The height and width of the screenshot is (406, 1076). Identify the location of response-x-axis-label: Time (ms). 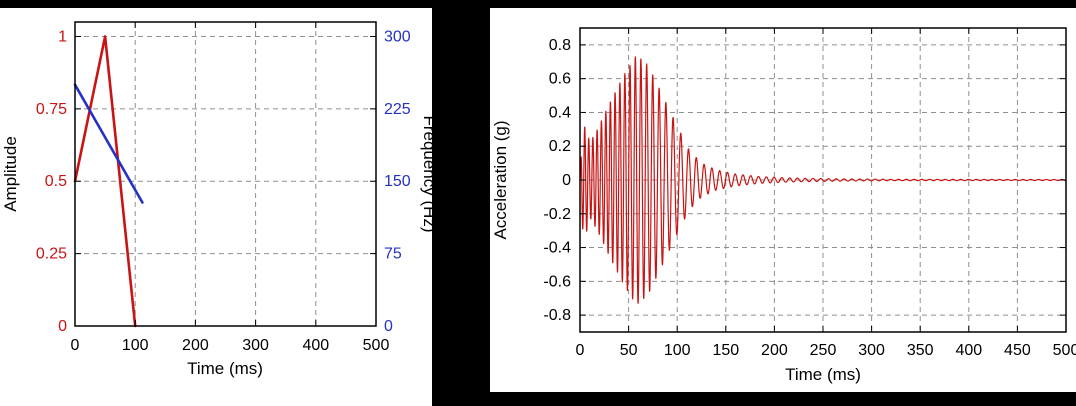
(823, 374).